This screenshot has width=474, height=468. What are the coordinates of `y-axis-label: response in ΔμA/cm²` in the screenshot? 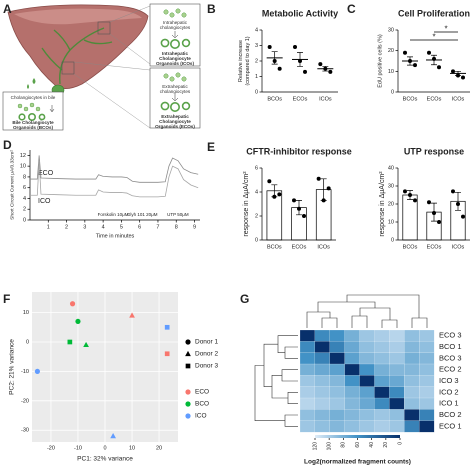 It's located at (382, 204).